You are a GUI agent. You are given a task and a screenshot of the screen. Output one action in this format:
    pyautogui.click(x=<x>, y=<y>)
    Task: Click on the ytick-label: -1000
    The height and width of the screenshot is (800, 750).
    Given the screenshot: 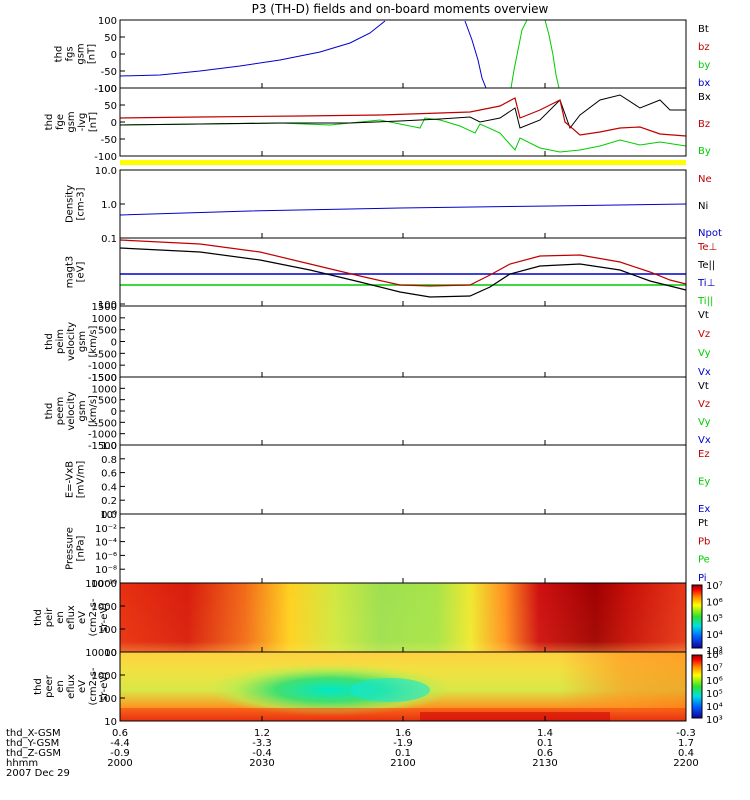 What is the action you would take?
    pyautogui.click(x=102, y=435)
    